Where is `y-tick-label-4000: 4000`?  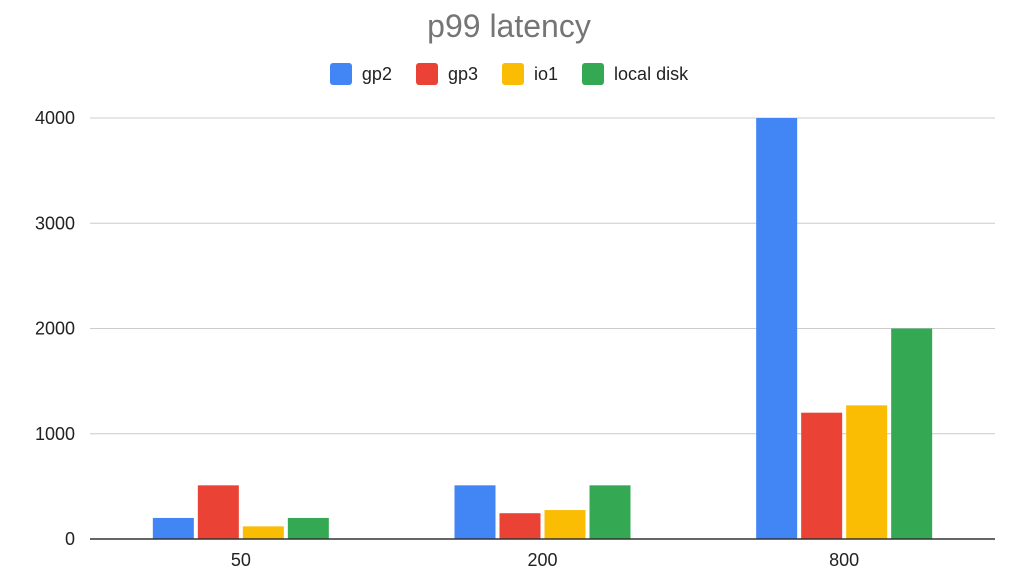
y-tick-label-4000: 4000 is located at coordinates (55, 118).